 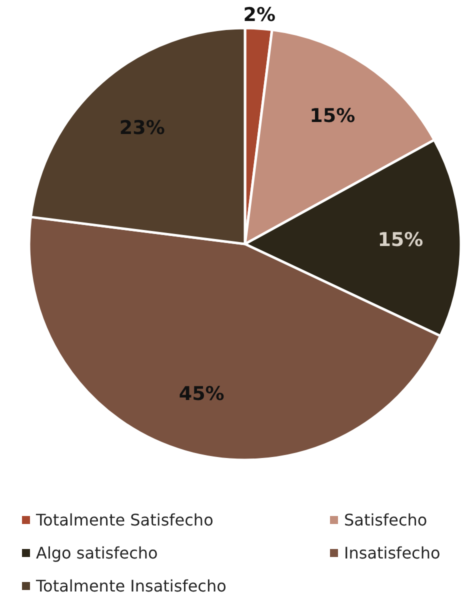 I want to click on legend-label: Insatisfecho, so click(x=392, y=553).